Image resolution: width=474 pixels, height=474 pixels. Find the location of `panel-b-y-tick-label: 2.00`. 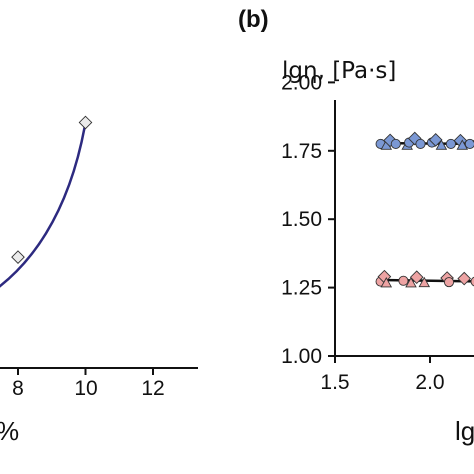

panel-b-y-tick-label: 2.00 is located at coordinates (301, 82).